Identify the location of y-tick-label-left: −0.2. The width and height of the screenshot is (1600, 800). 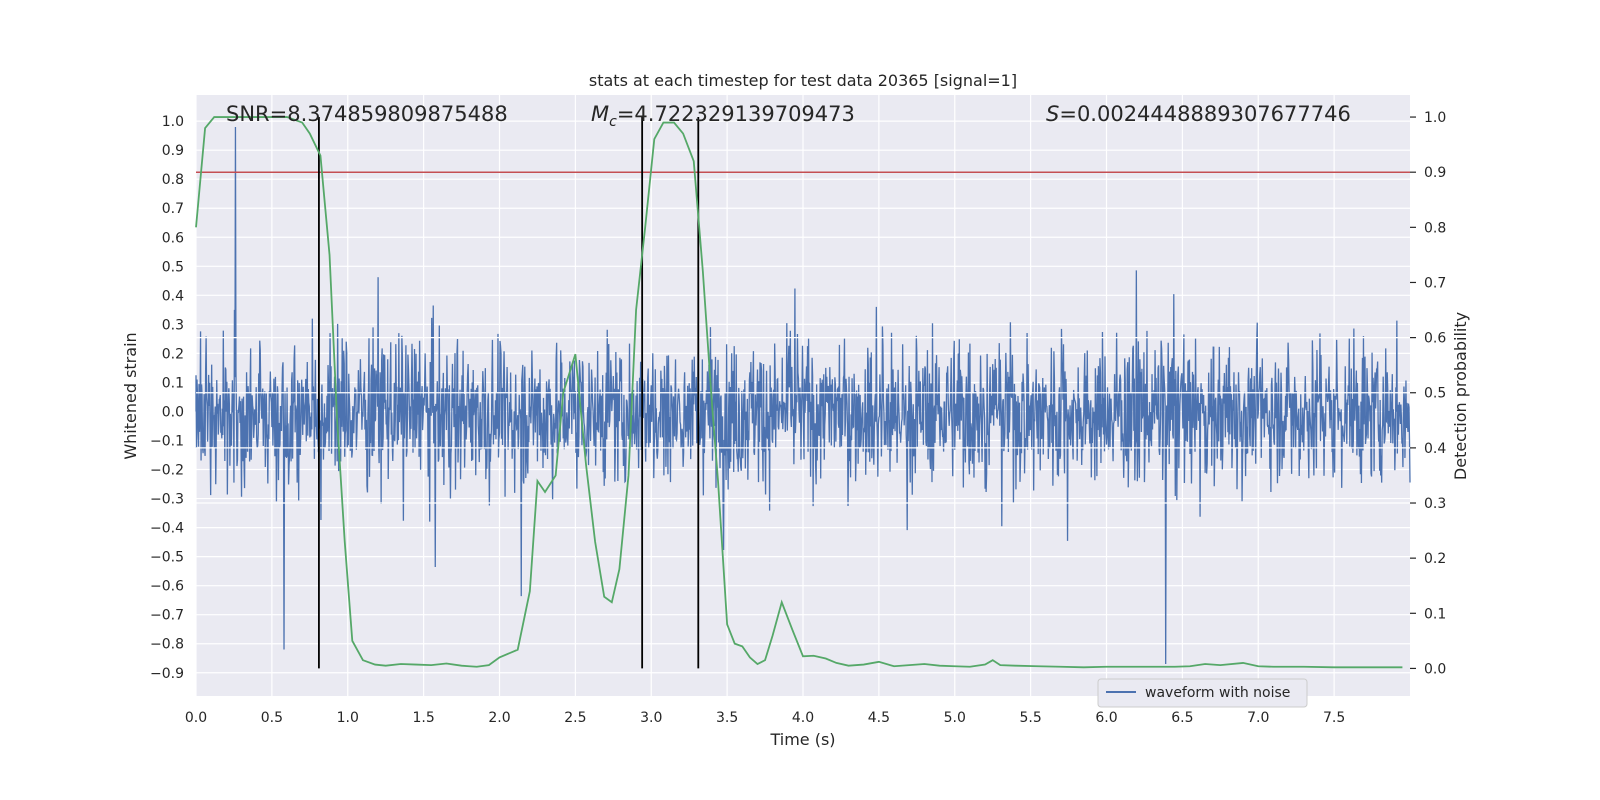
(167, 471).